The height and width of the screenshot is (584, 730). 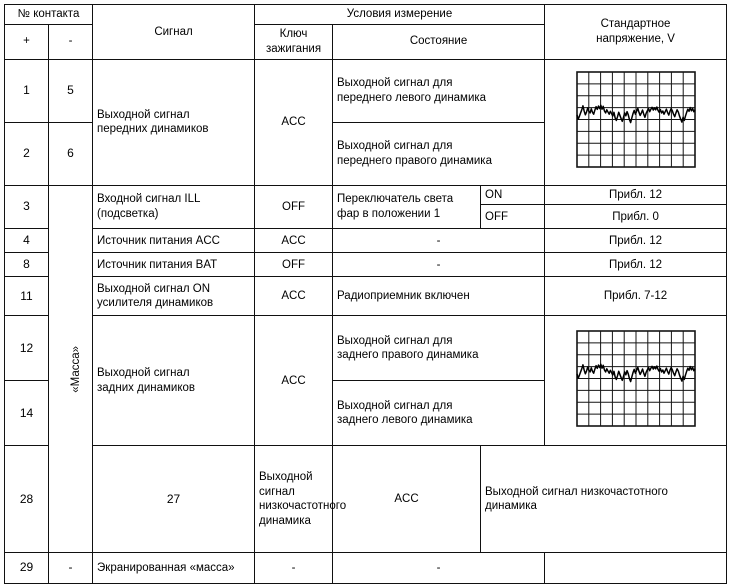 I want to click on signal-line3: динамика, so click(x=285, y=521).